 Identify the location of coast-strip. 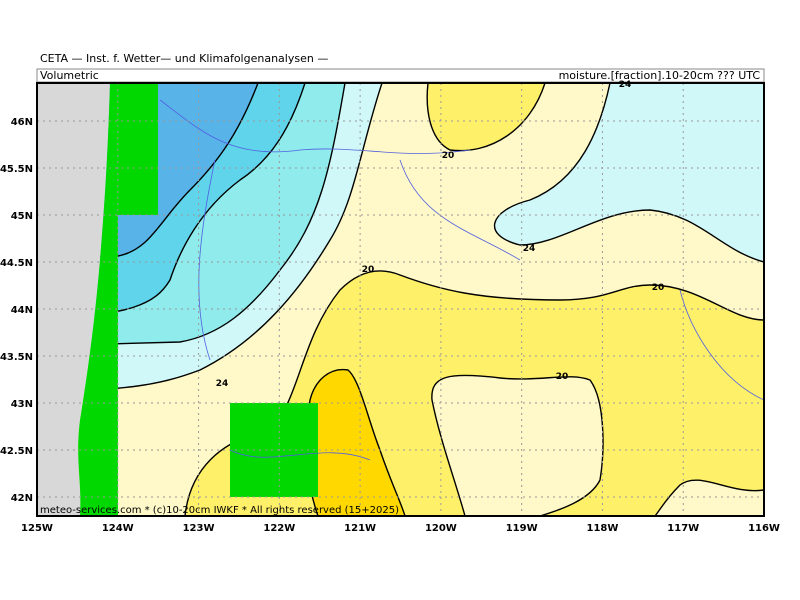
(98, 299).